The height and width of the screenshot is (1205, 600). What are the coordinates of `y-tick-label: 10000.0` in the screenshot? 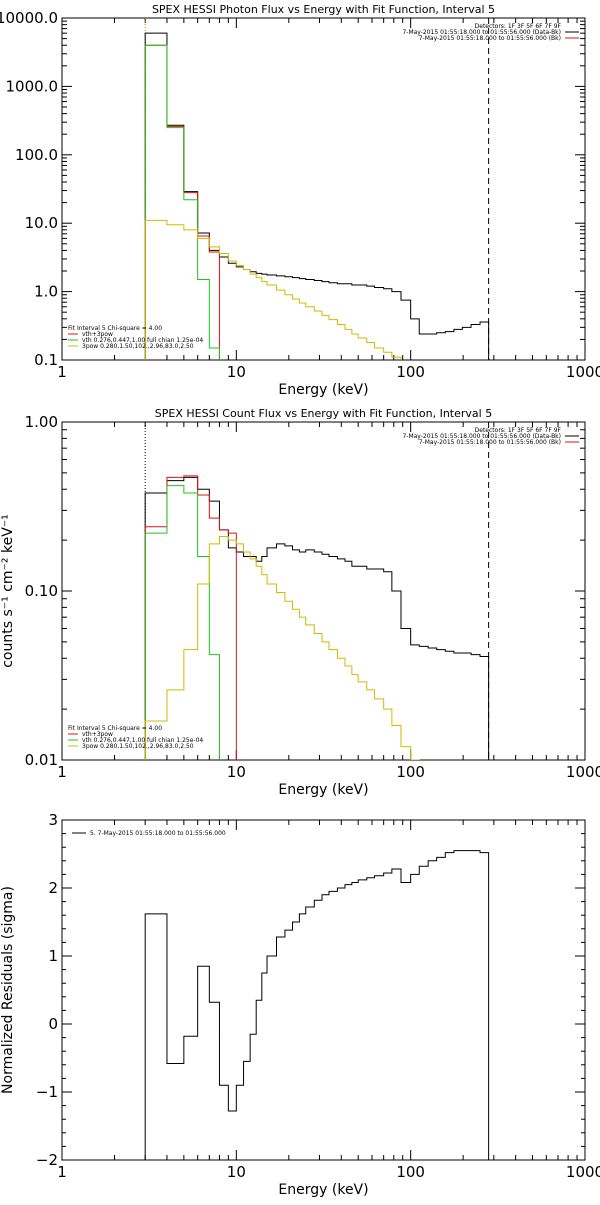 It's located at (29, 18).